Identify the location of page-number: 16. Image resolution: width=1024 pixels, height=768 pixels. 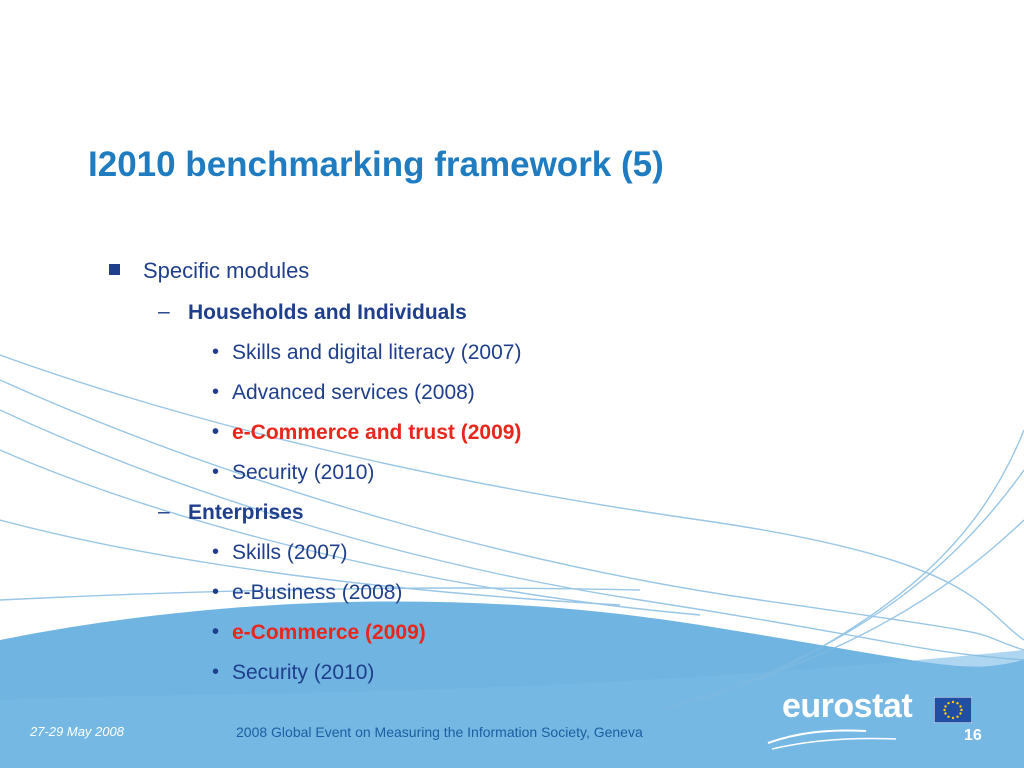
(973, 735).